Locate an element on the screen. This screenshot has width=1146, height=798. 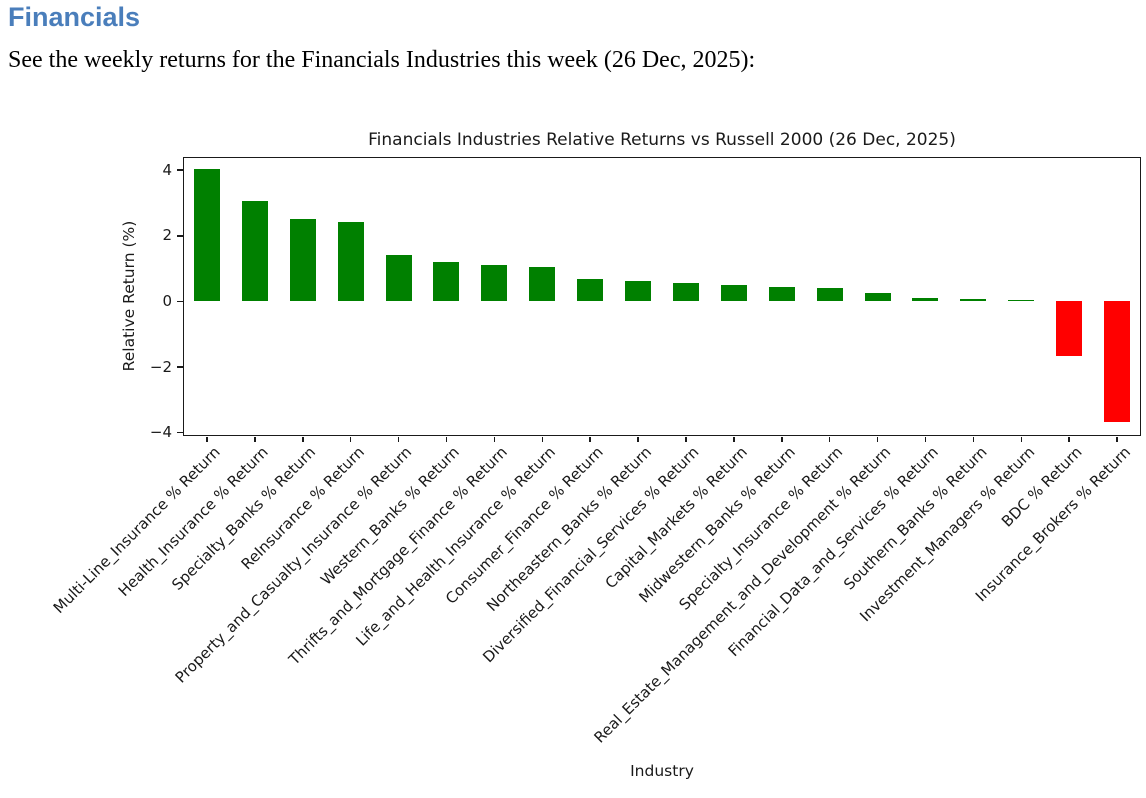
page-title: Financials is located at coordinates (74, 17).